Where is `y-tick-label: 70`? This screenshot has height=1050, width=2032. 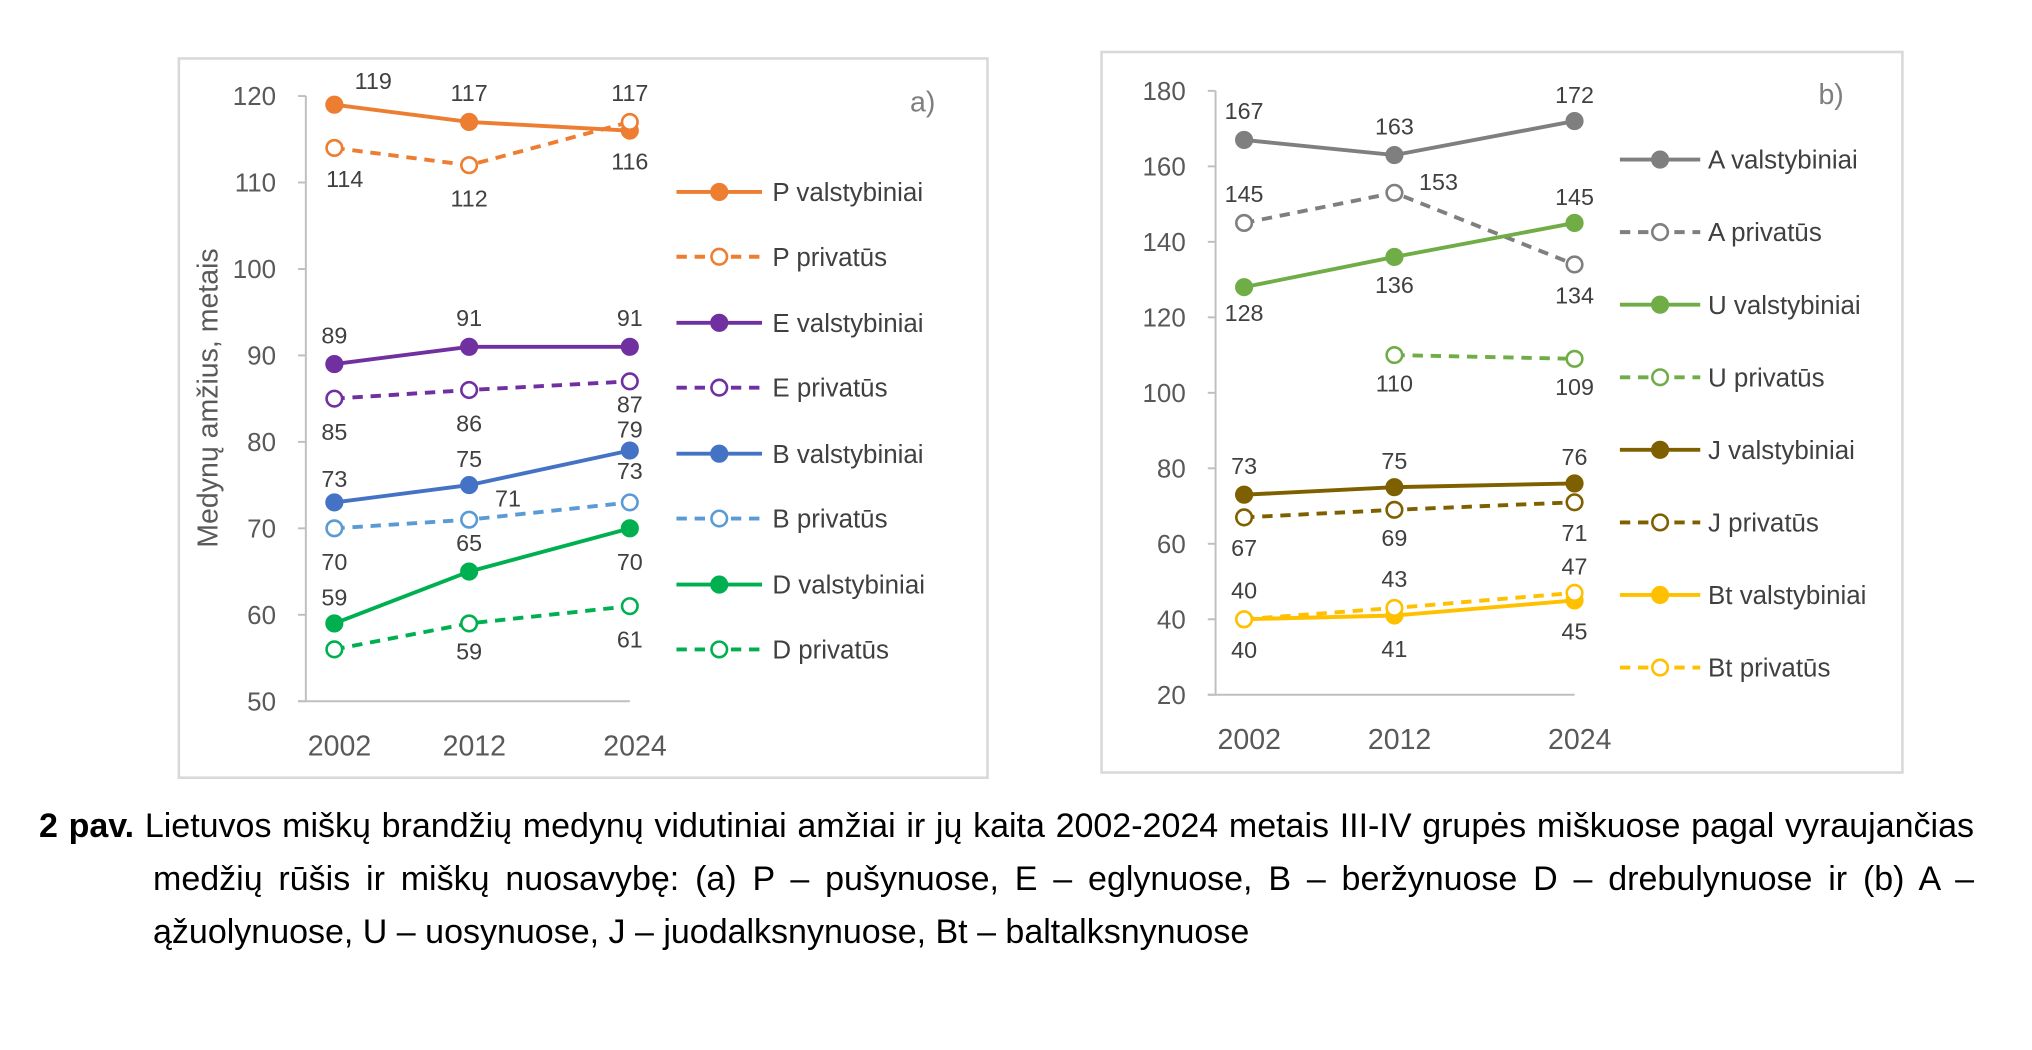 y-tick-label: 70 is located at coordinates (261, 529).